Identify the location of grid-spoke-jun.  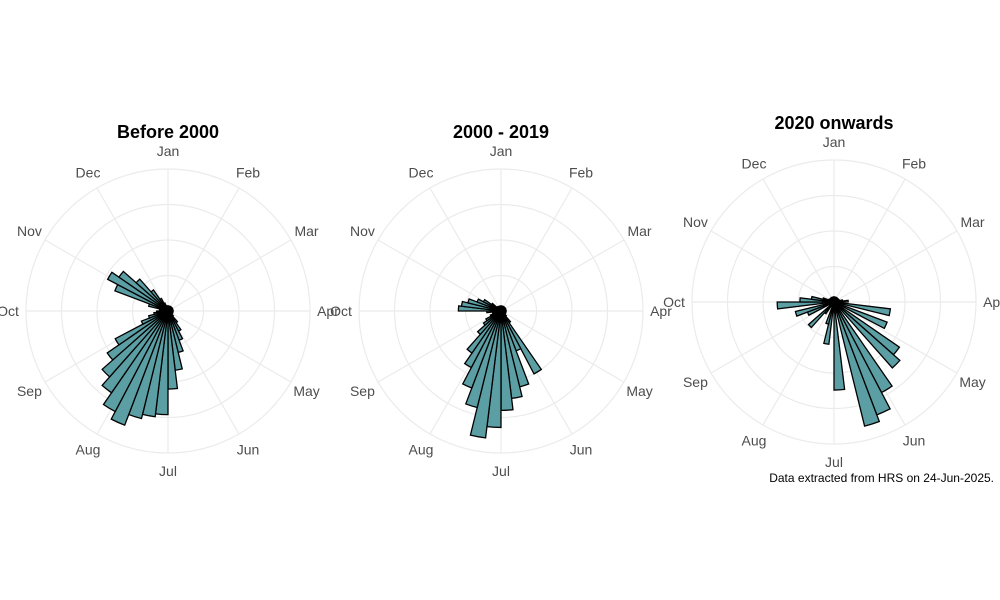
(203, 372).